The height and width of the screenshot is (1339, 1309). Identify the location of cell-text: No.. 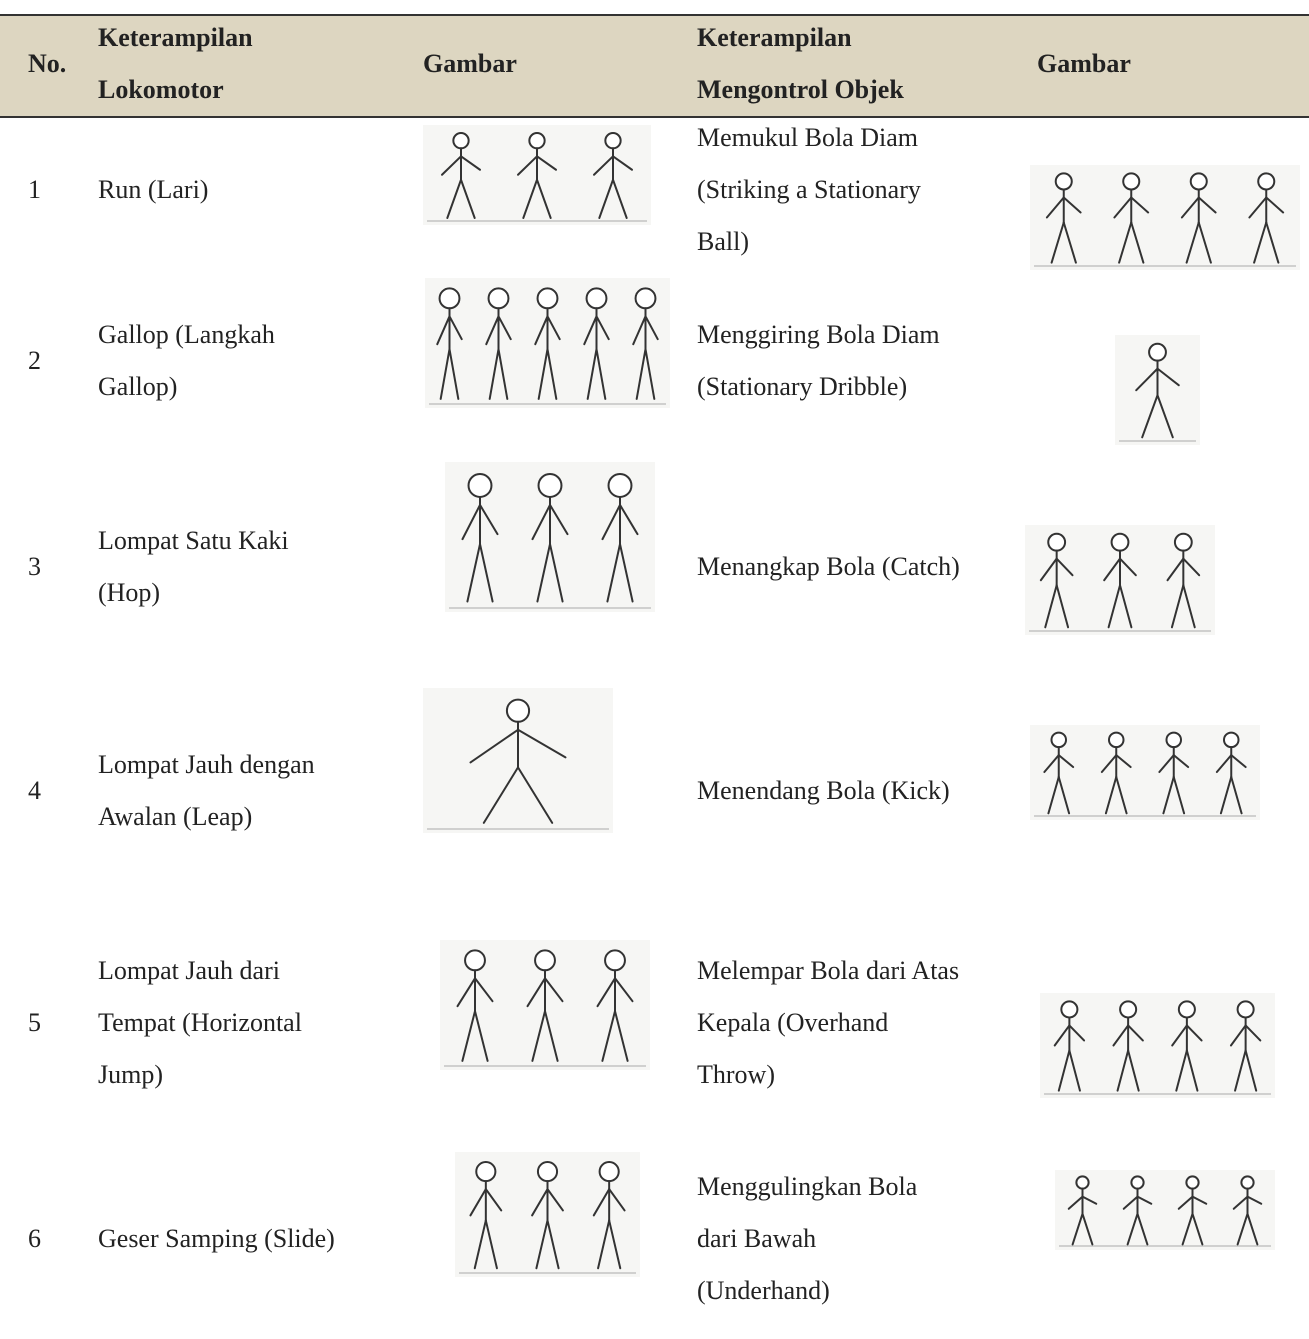
(47, 63).